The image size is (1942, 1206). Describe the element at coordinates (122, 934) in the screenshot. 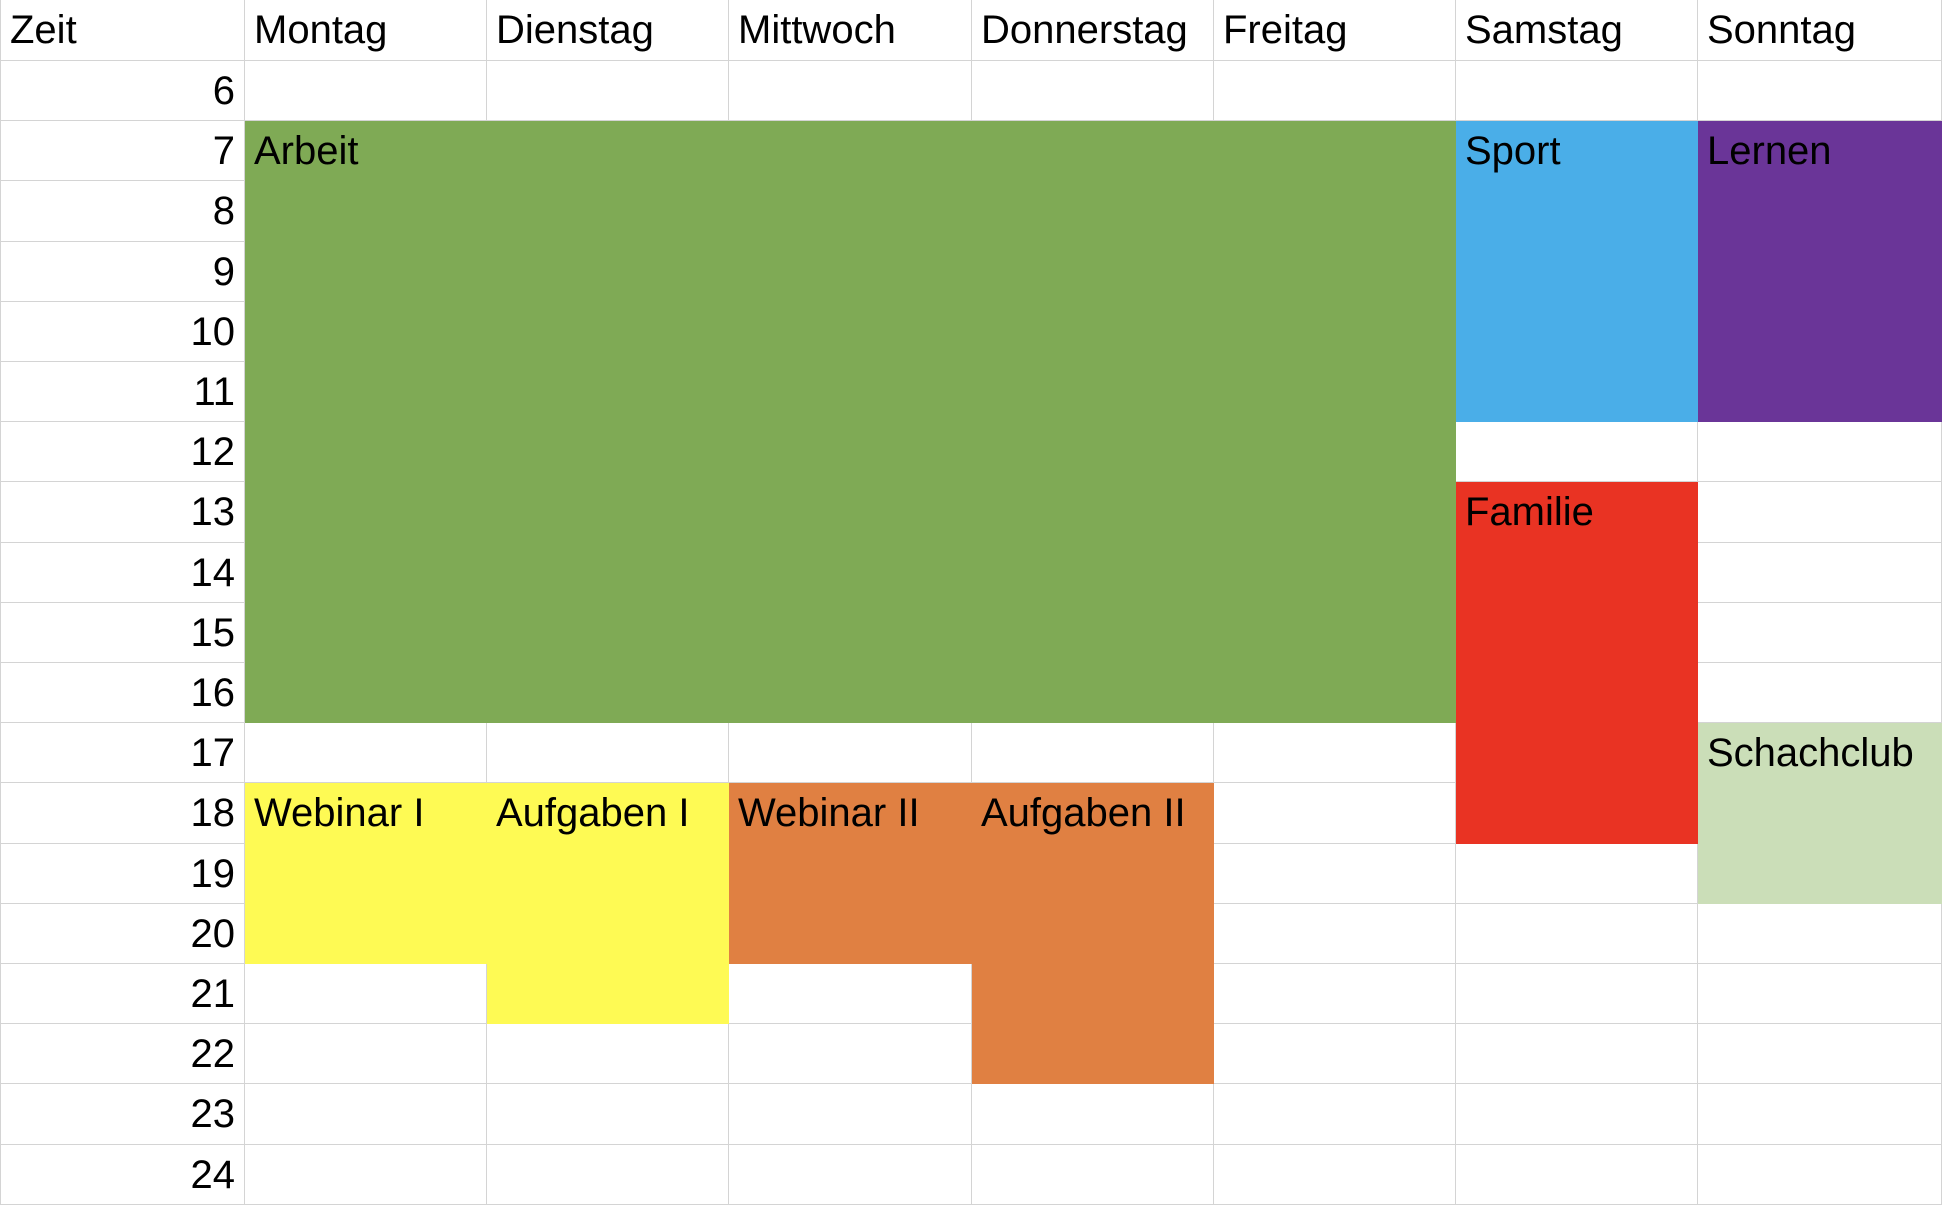

I see `hour-cell: 20` at that location.